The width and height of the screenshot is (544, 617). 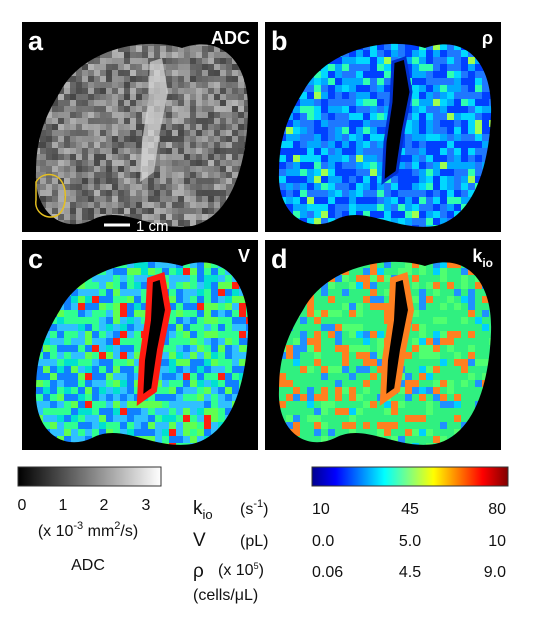 What do you see at coordinates (410, 476) in the screenshot?
I see `parameter-colorbar` at bounding box center [410, 476].